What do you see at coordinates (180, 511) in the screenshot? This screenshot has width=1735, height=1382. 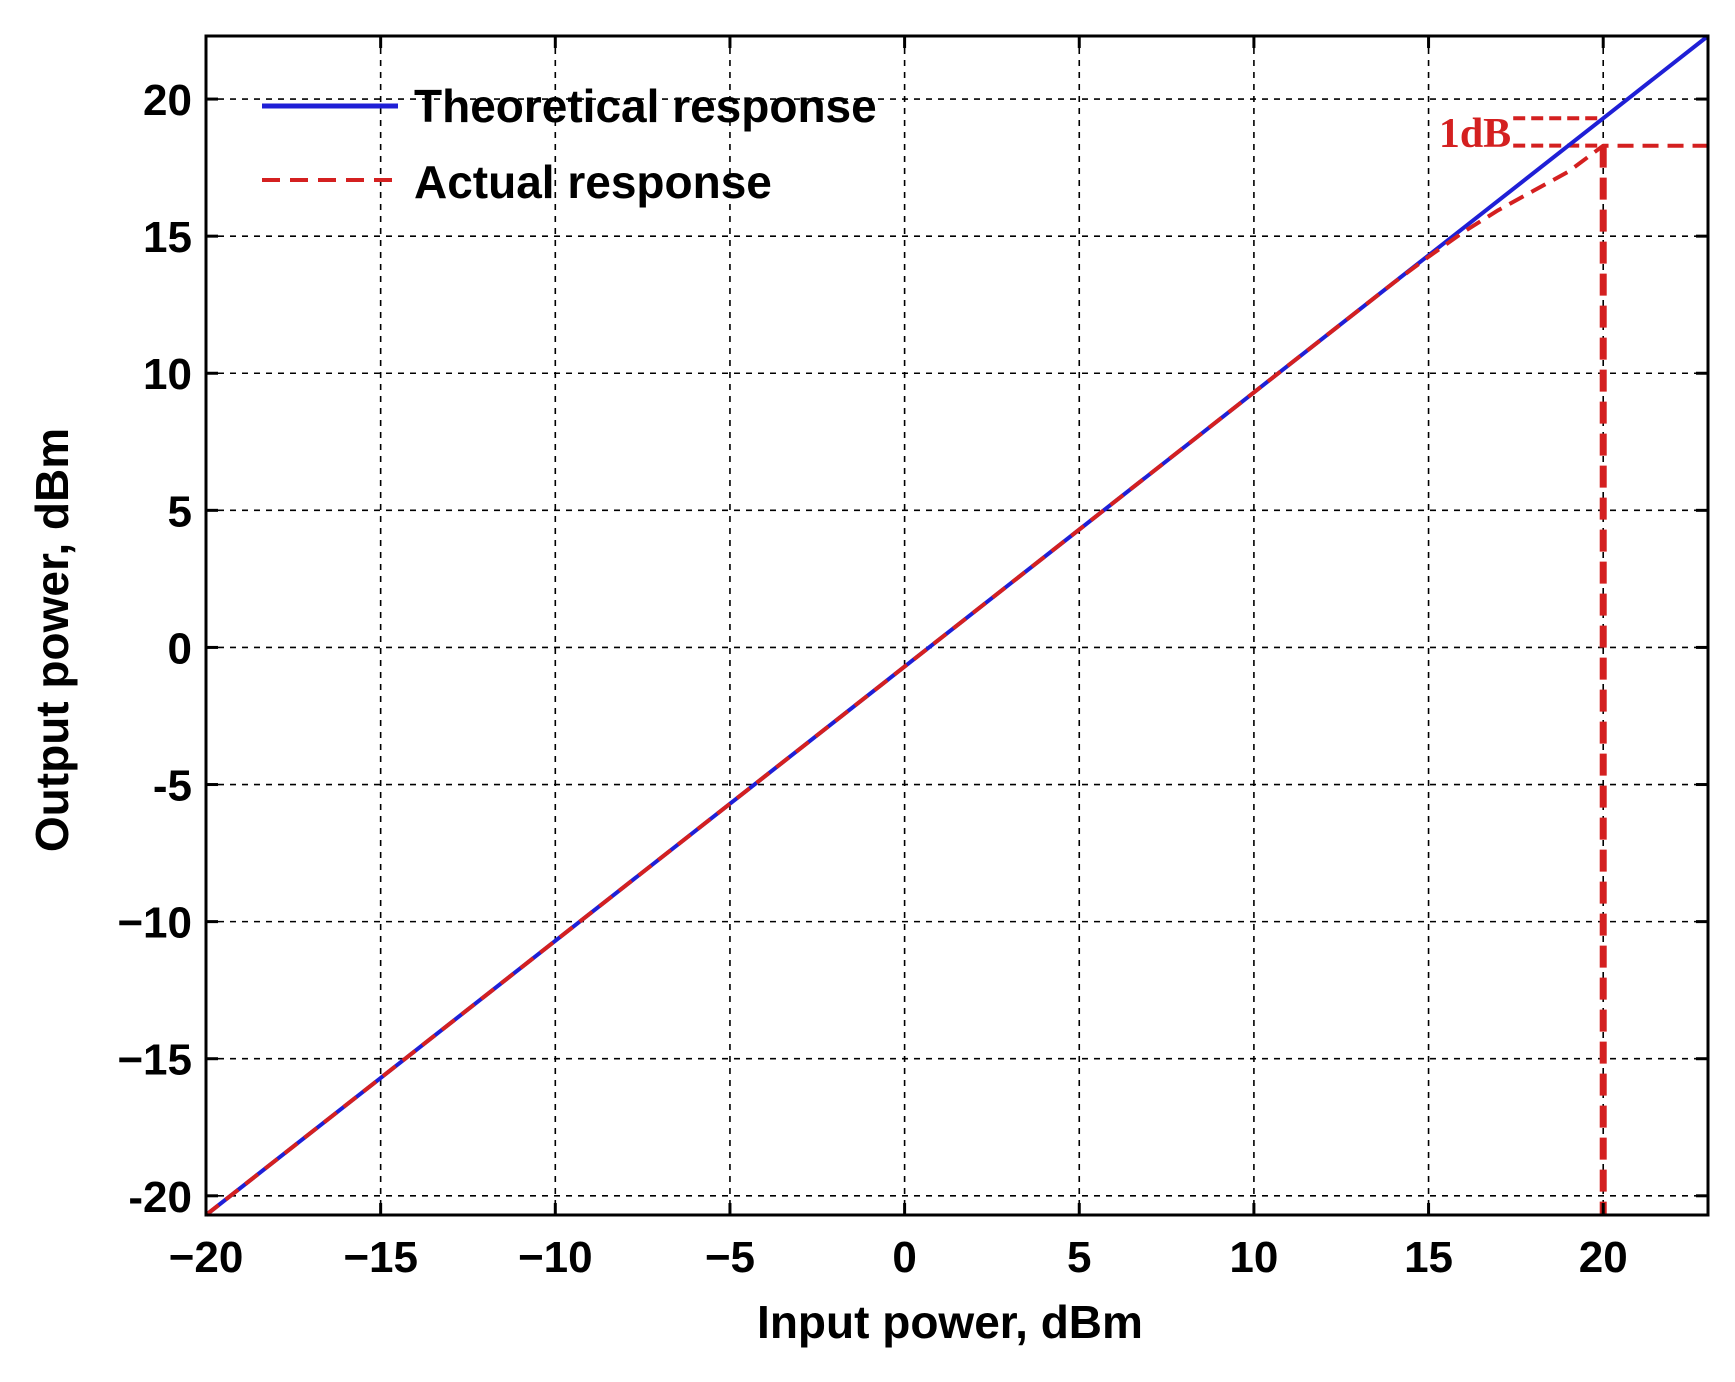 I see `y-tick-label: 5` at bounding box center [180, 511].